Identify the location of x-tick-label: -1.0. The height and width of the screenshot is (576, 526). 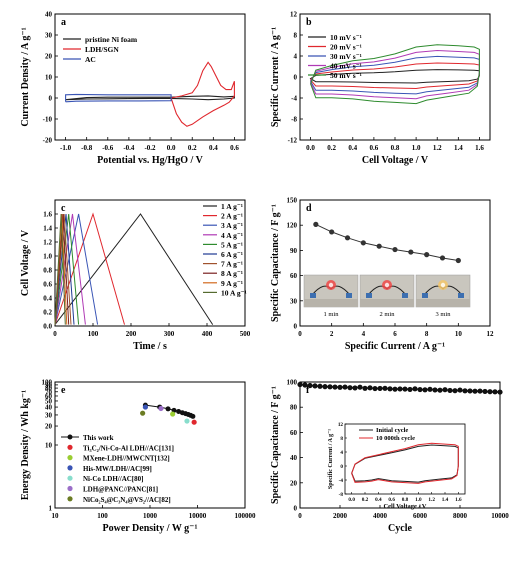
(66, 148).